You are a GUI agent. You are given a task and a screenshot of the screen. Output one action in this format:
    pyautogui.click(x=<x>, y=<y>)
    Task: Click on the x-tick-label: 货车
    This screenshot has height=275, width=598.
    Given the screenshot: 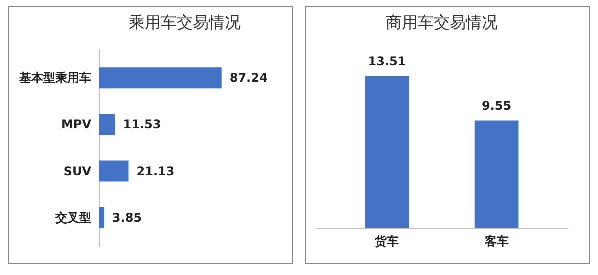 What is the action you would take?
    pyautogui.click(x=387, y=241)
    